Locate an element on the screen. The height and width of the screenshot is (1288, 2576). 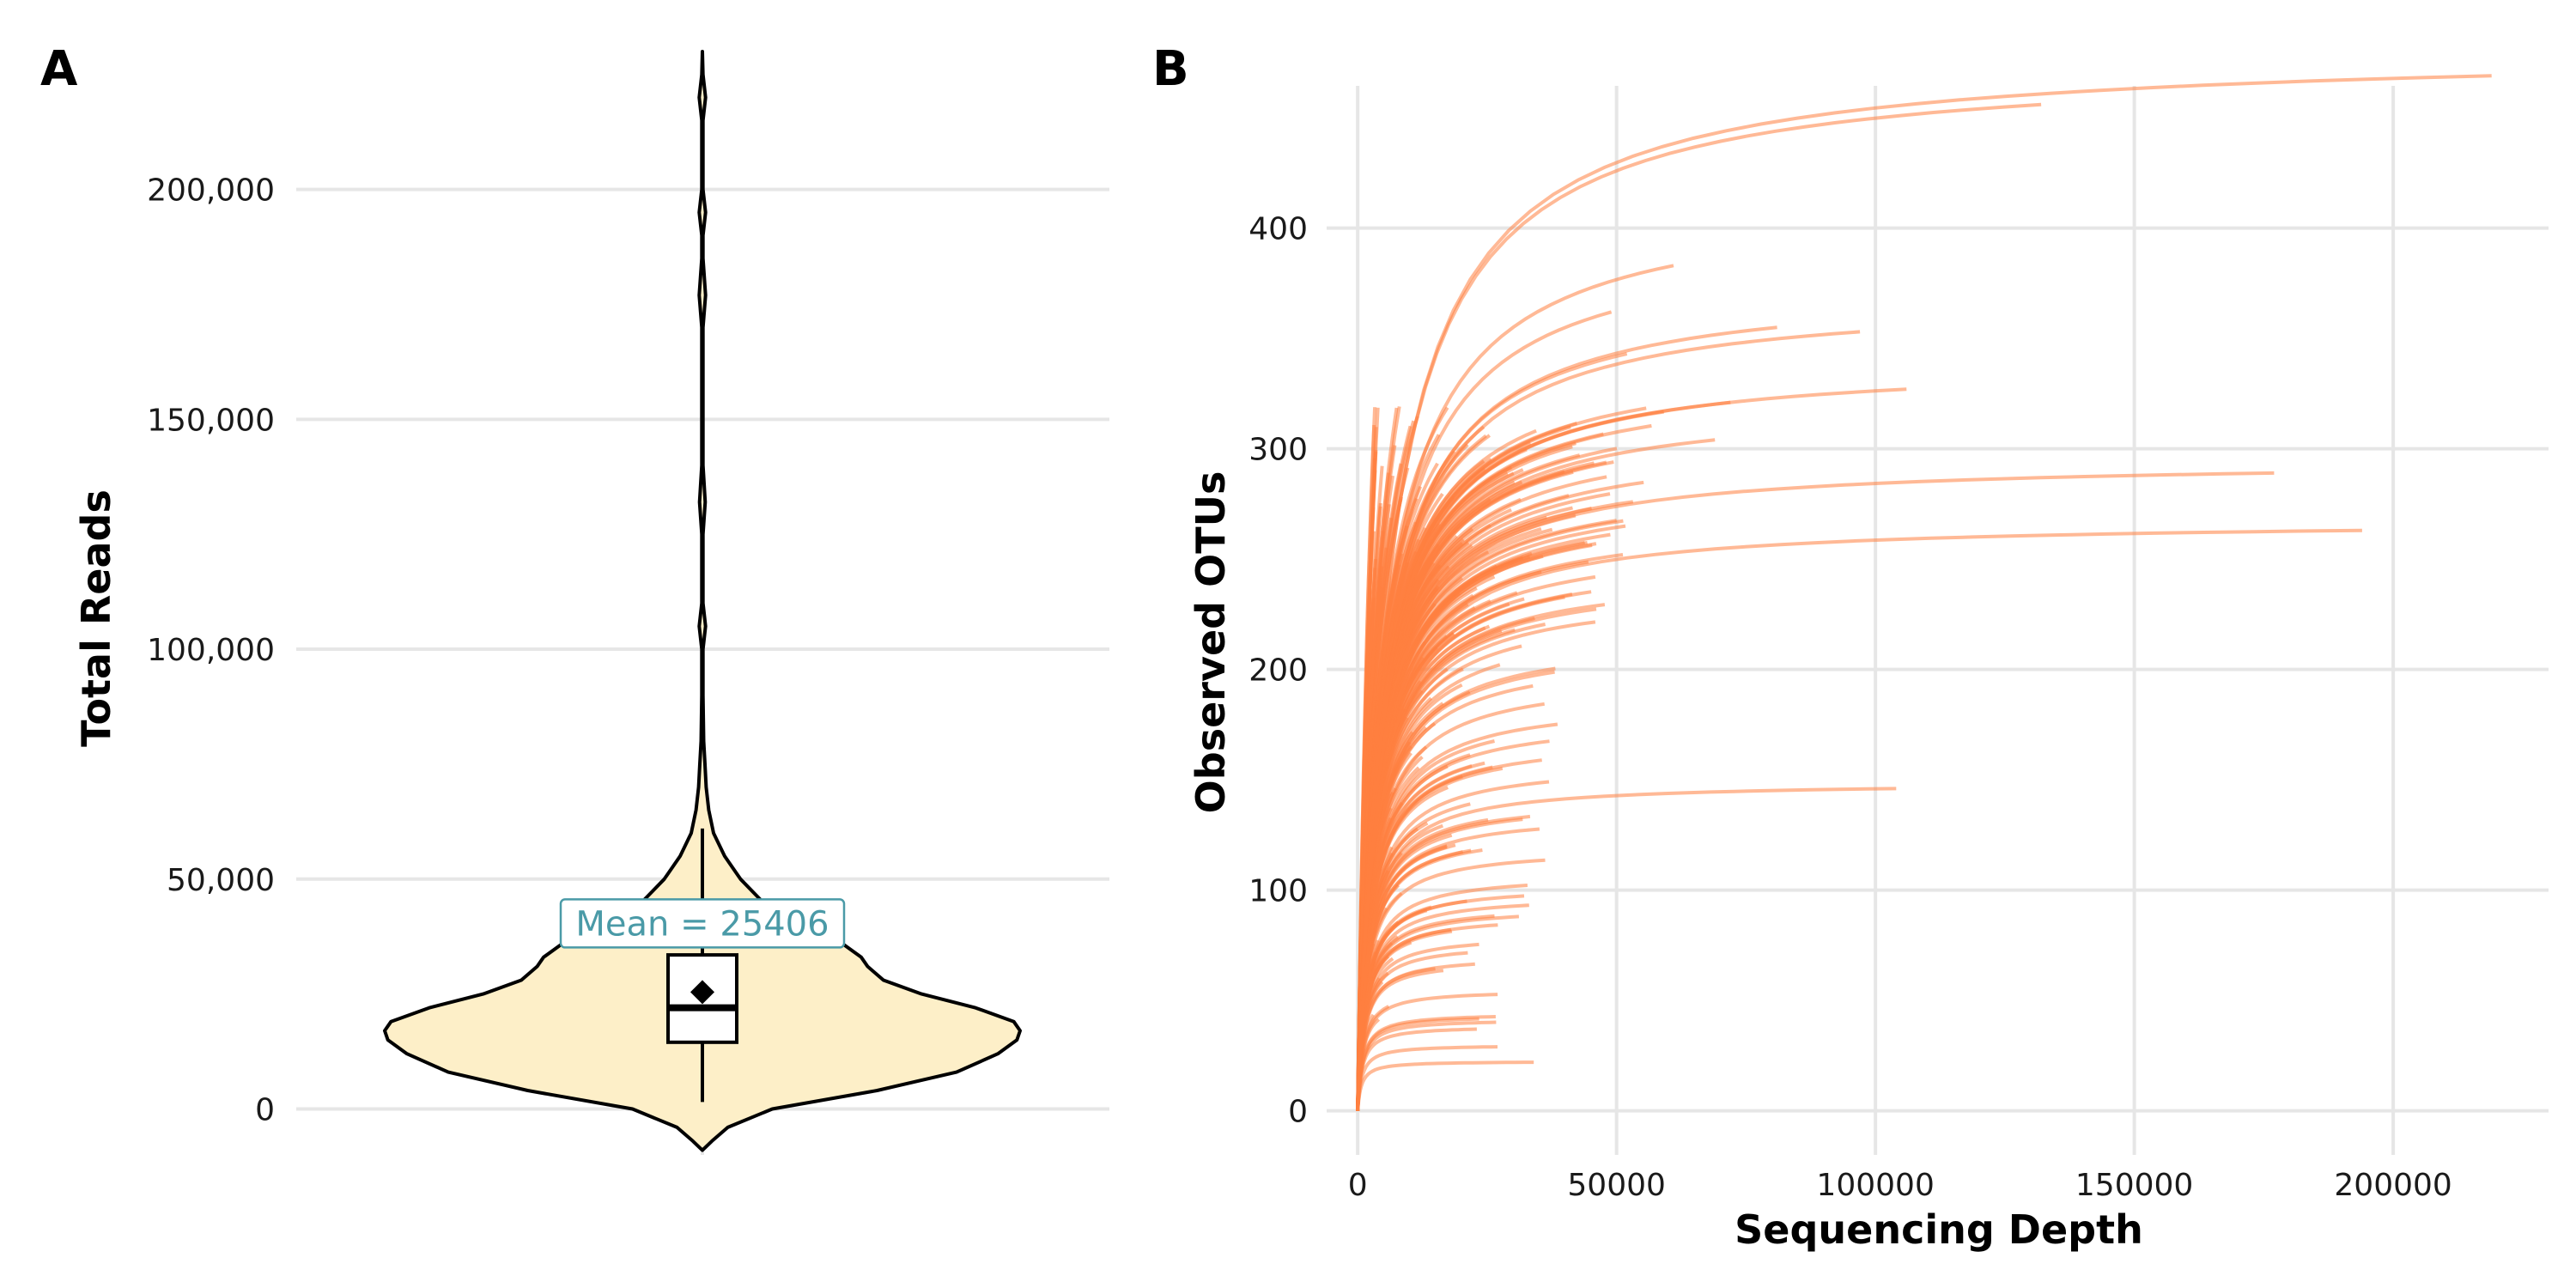
y-tick-label: 300 is located at coordinates (1279, 450).